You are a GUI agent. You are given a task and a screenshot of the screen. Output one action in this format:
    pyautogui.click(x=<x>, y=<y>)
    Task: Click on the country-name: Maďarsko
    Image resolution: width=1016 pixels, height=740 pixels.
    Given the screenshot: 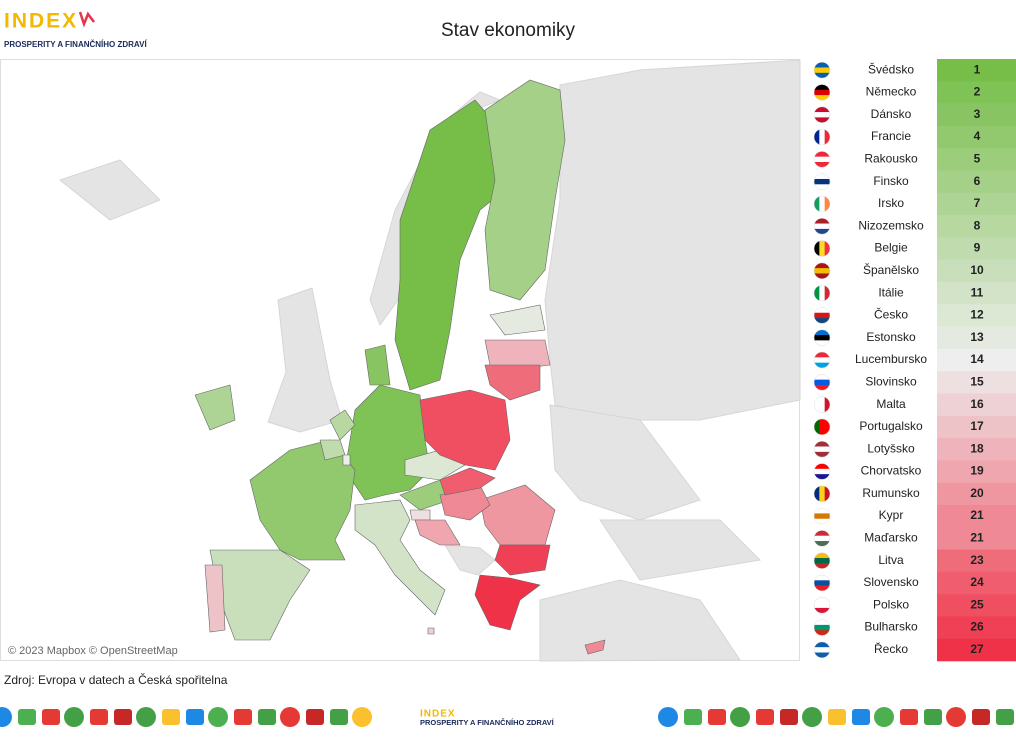 What is the action you would take?
    pyautogui.click(x=891, y=538)
    